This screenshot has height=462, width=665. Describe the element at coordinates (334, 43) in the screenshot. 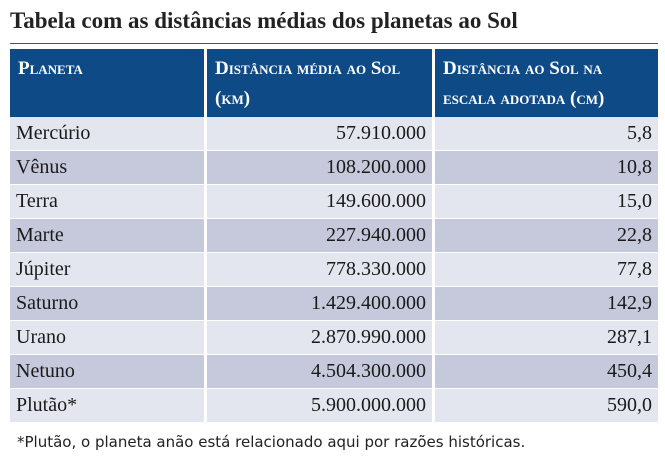

I see `title-divider` at that location.